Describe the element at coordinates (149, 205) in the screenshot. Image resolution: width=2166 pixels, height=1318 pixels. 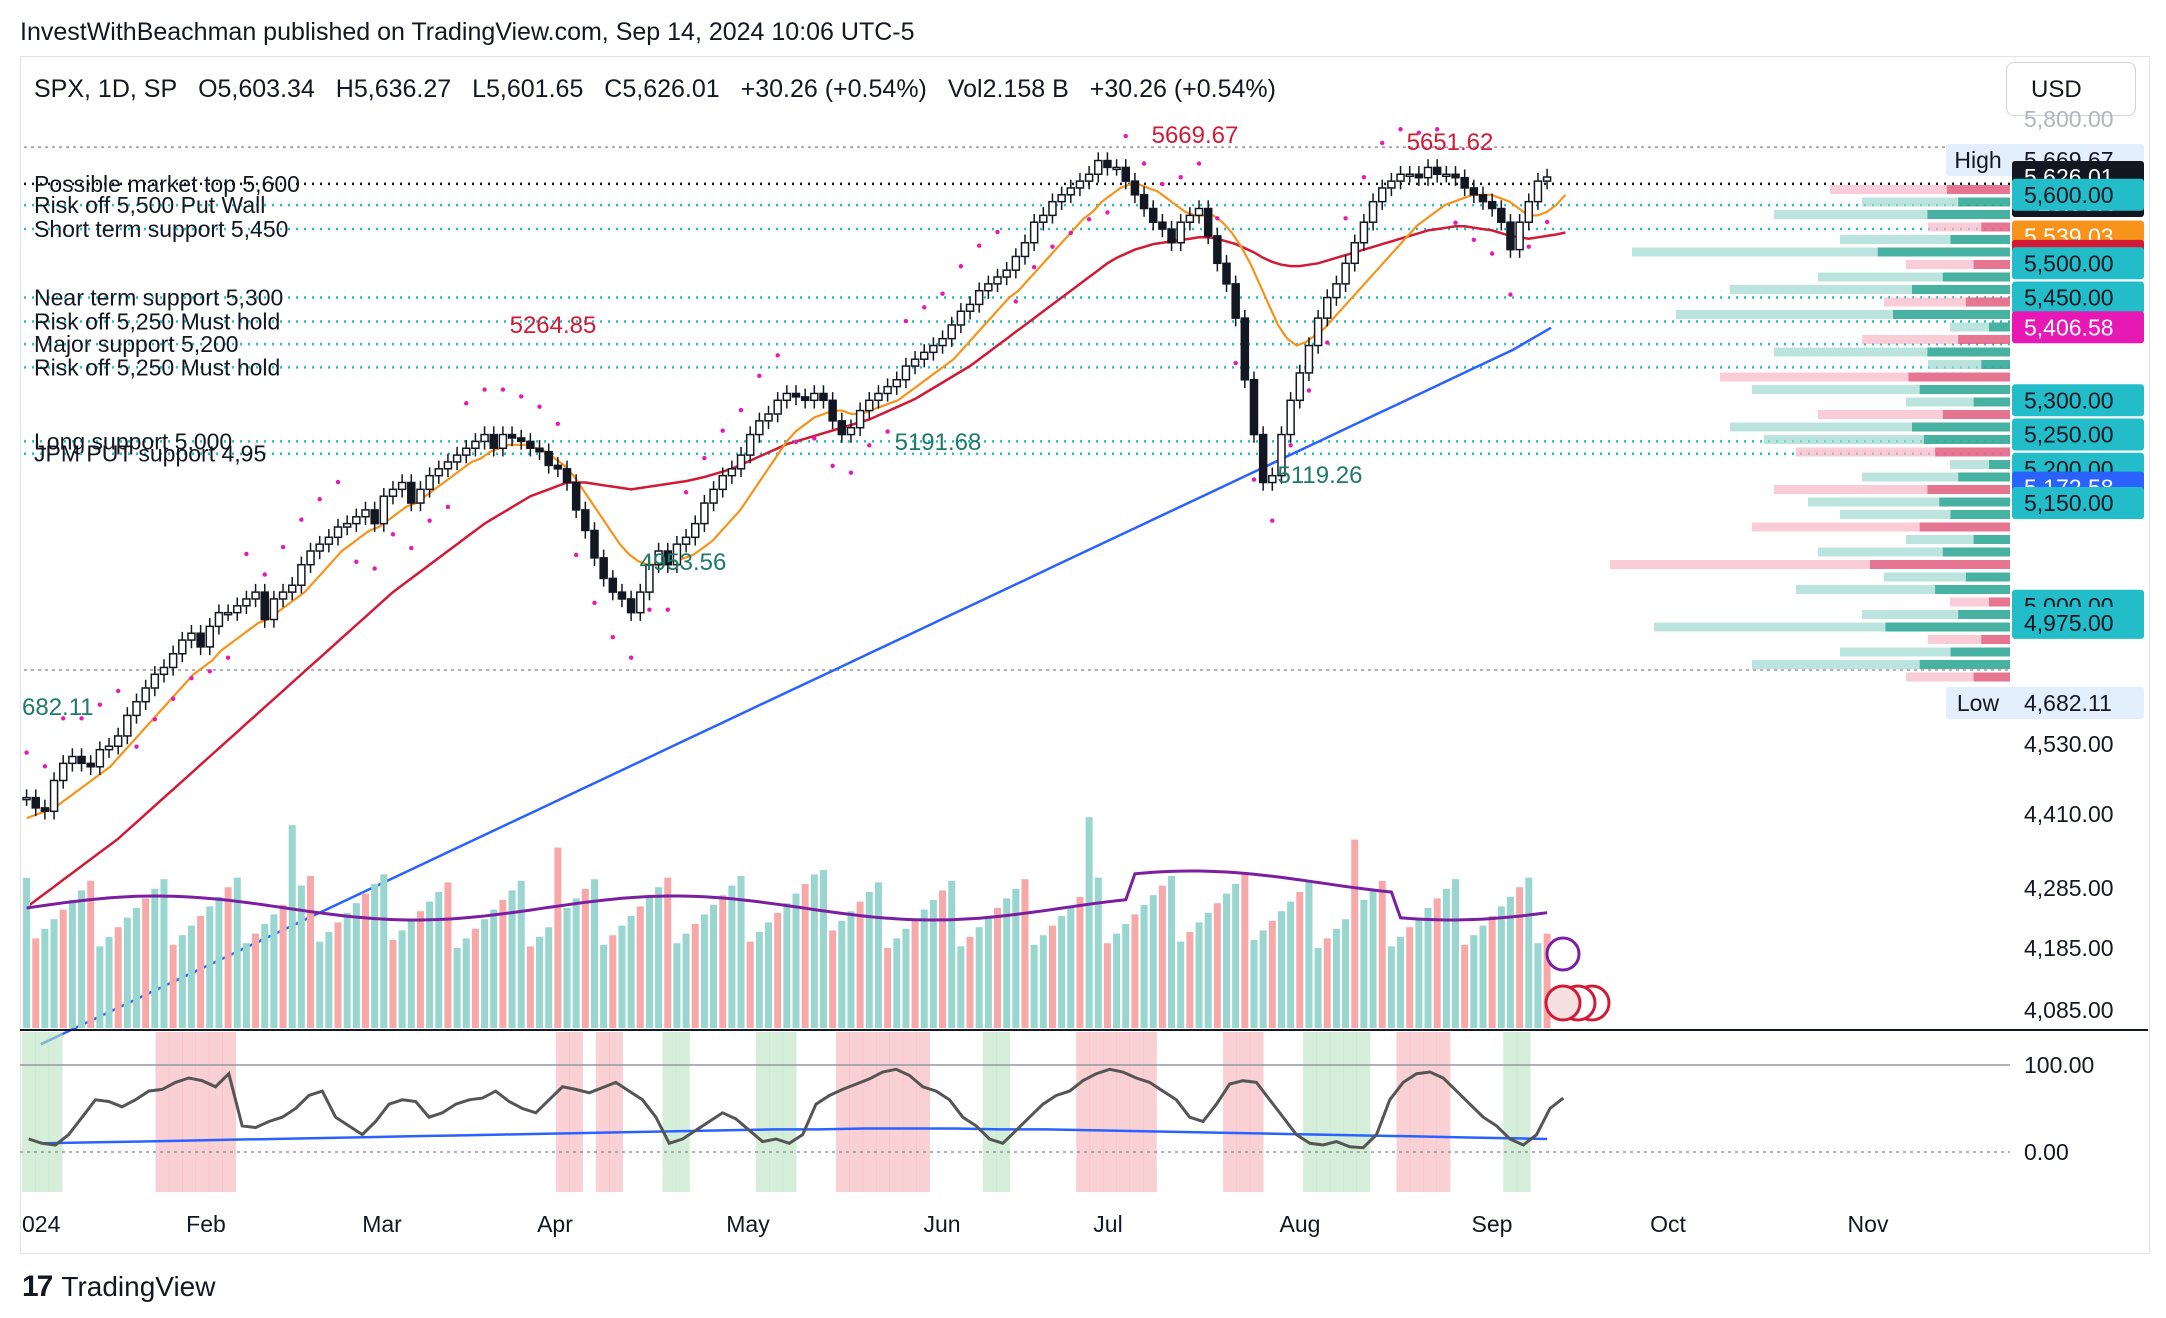
I see `level-label: Risk off 5,500 Put Wall` at that location.